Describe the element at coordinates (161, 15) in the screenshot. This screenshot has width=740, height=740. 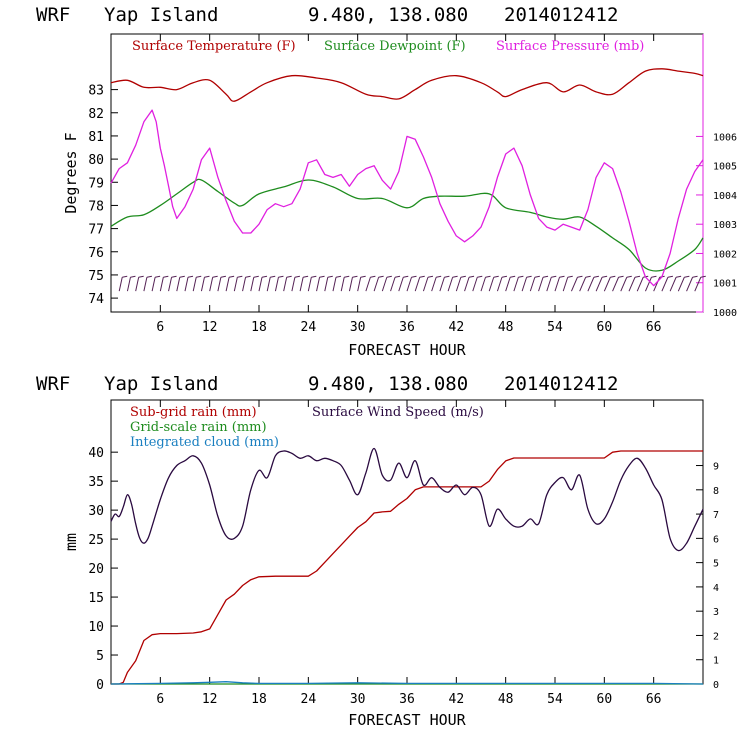
I see `panel1-location: Yap Island` at that location.